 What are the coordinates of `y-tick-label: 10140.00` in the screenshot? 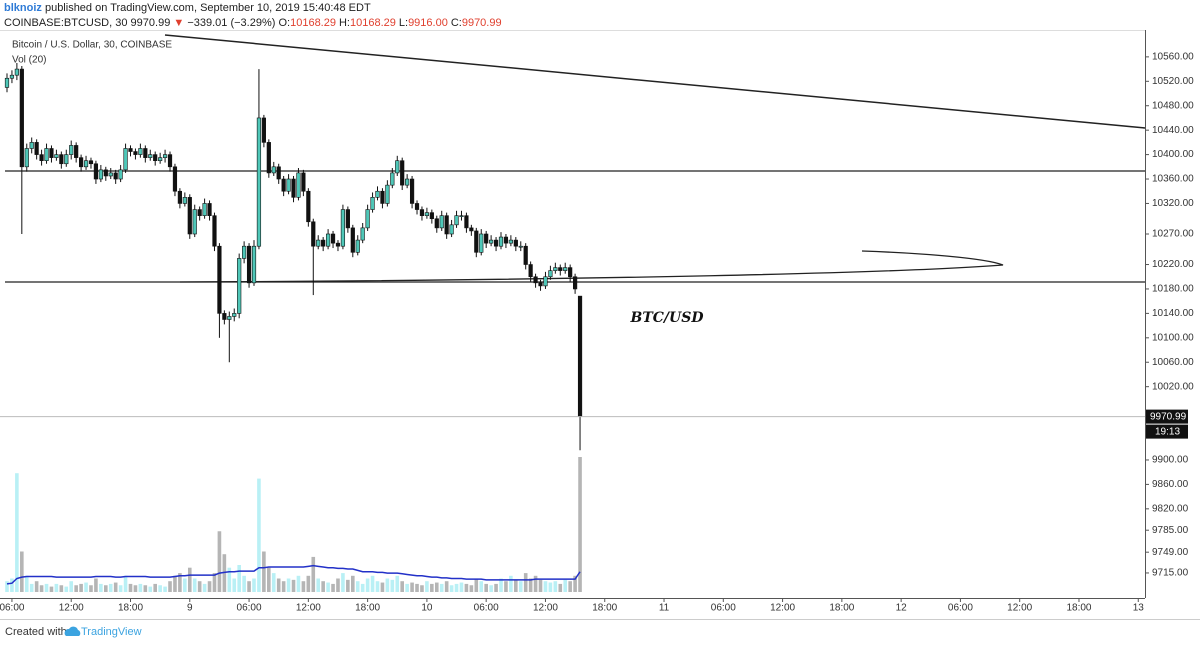 It's located at (1173, 313).